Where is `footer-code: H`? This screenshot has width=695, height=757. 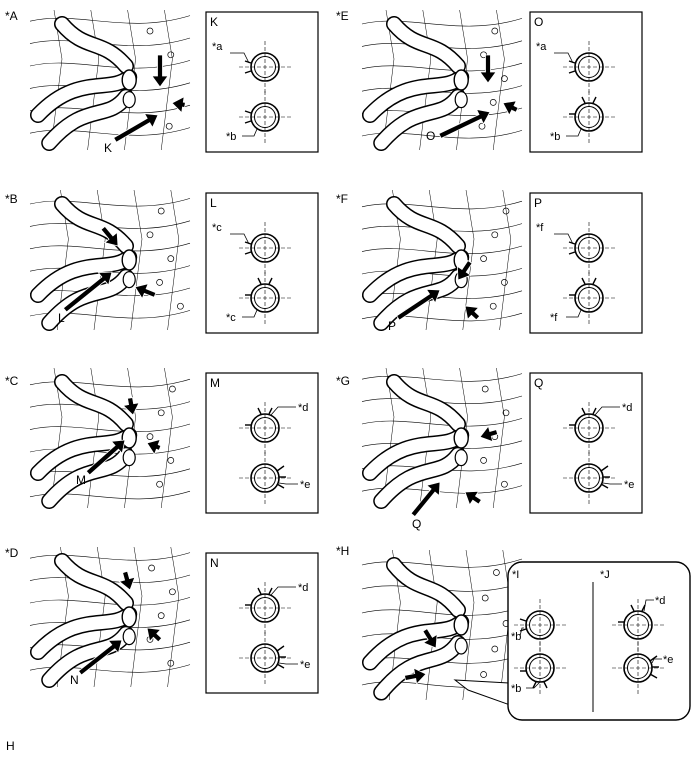 footer-code: H is located at coordinates (10, 746).